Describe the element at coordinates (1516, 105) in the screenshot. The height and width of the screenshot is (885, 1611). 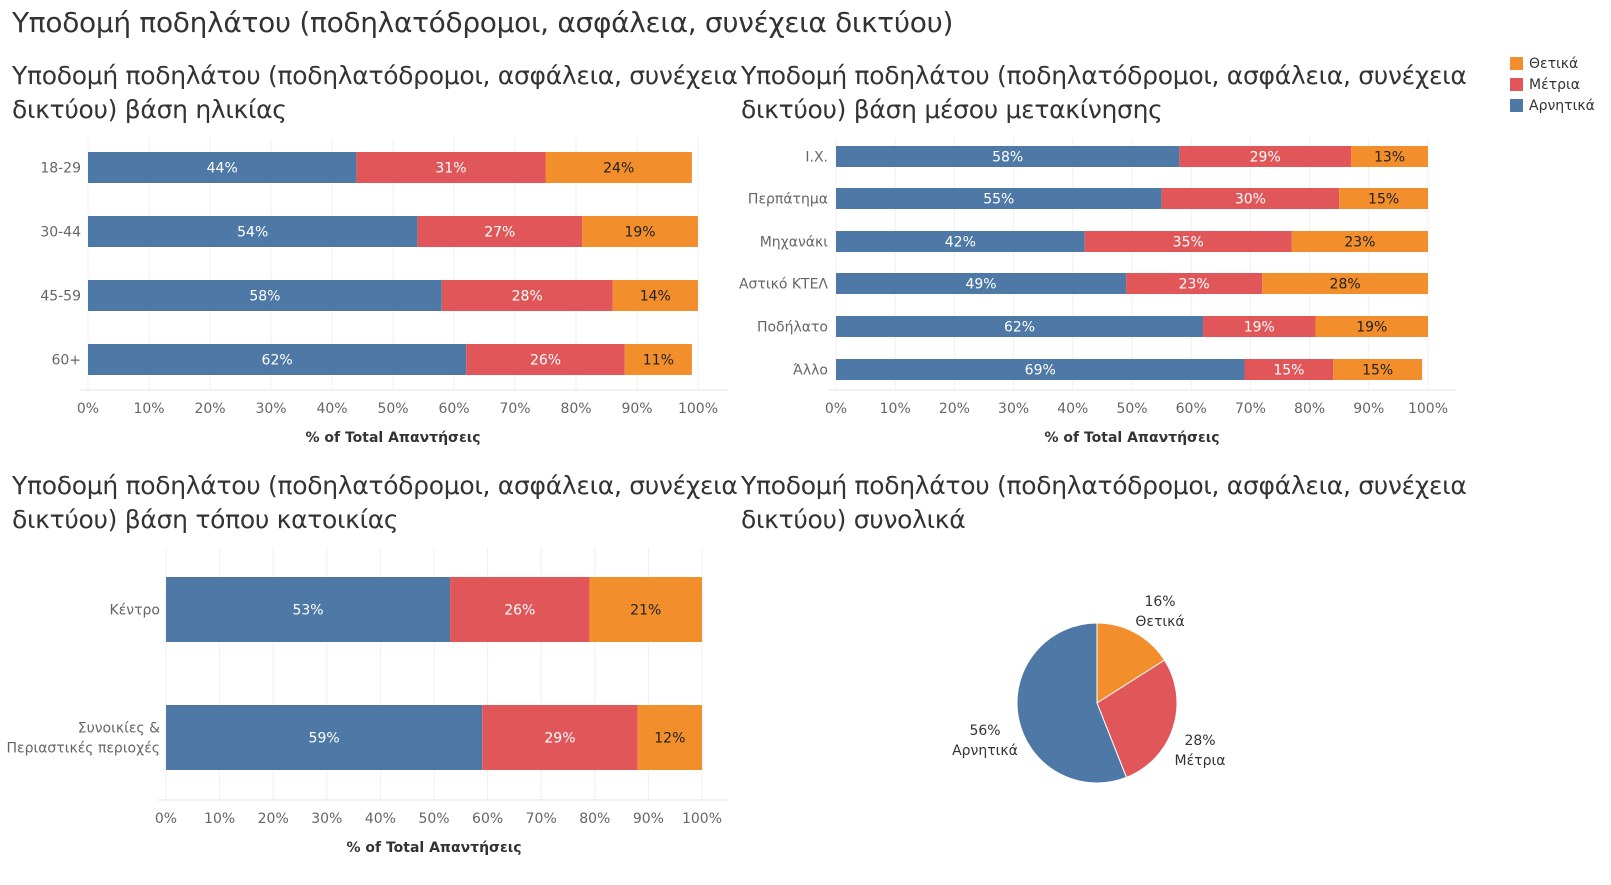
I see `legend-swatch-negative` at that location.